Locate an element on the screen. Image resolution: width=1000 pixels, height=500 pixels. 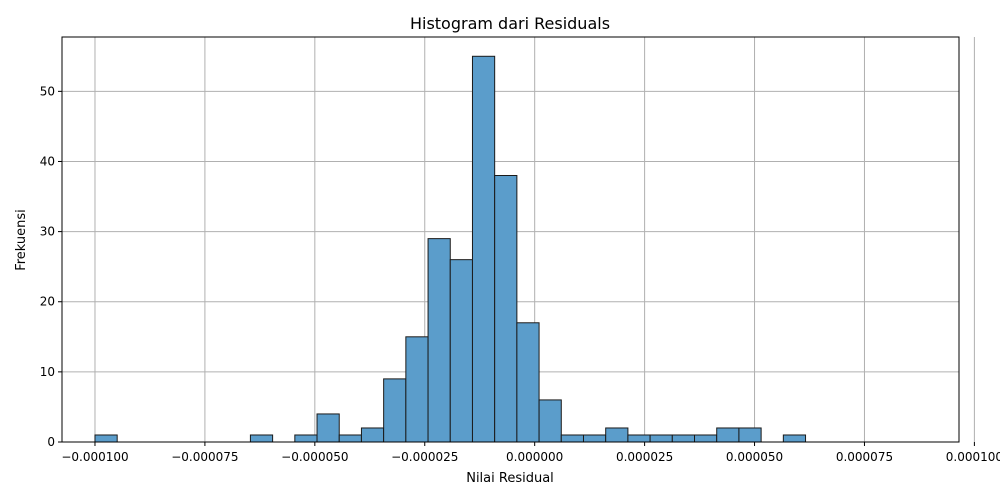
x-tick-label: 0.000050 is located at coordinates (754, 457).